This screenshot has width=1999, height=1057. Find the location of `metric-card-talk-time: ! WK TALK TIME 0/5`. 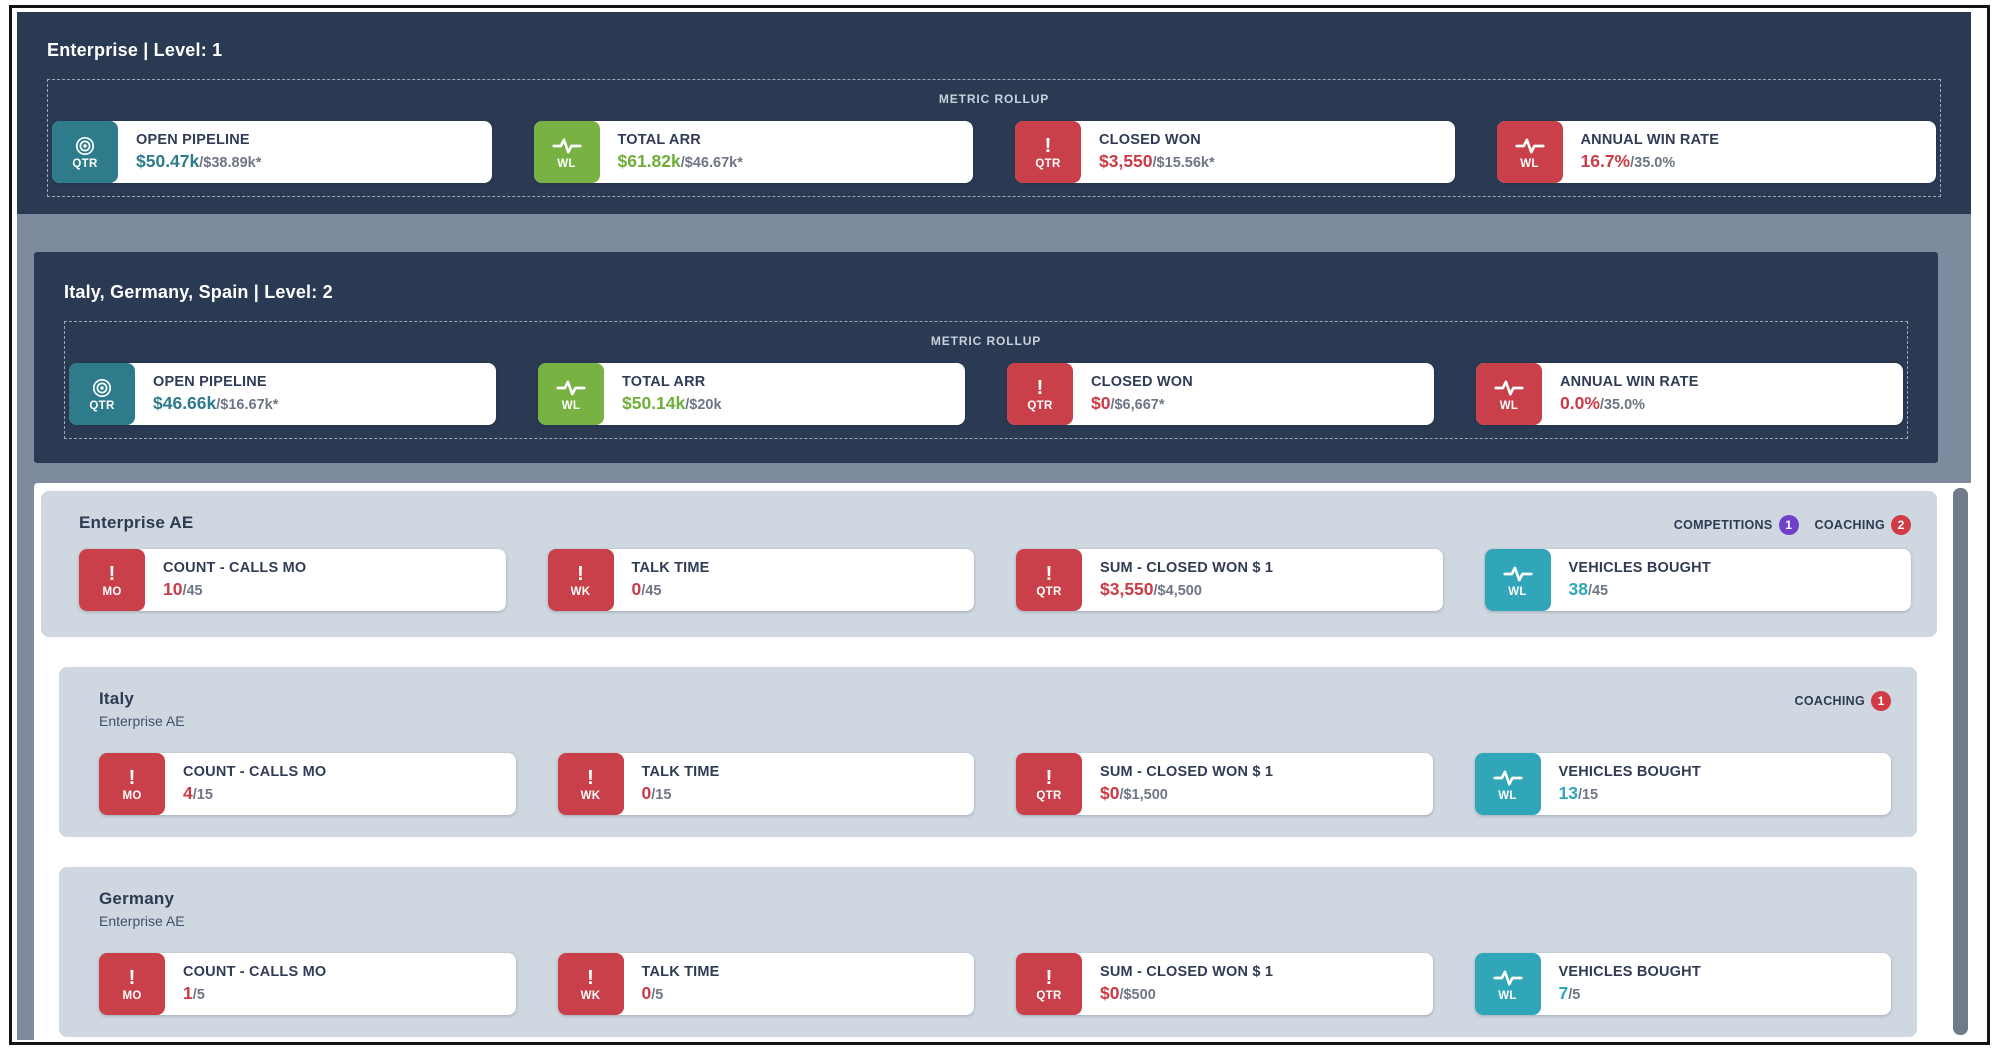

metric-card-talk-time: ! WK TALK TIME 0/5 is located at coordinates (765, 984).